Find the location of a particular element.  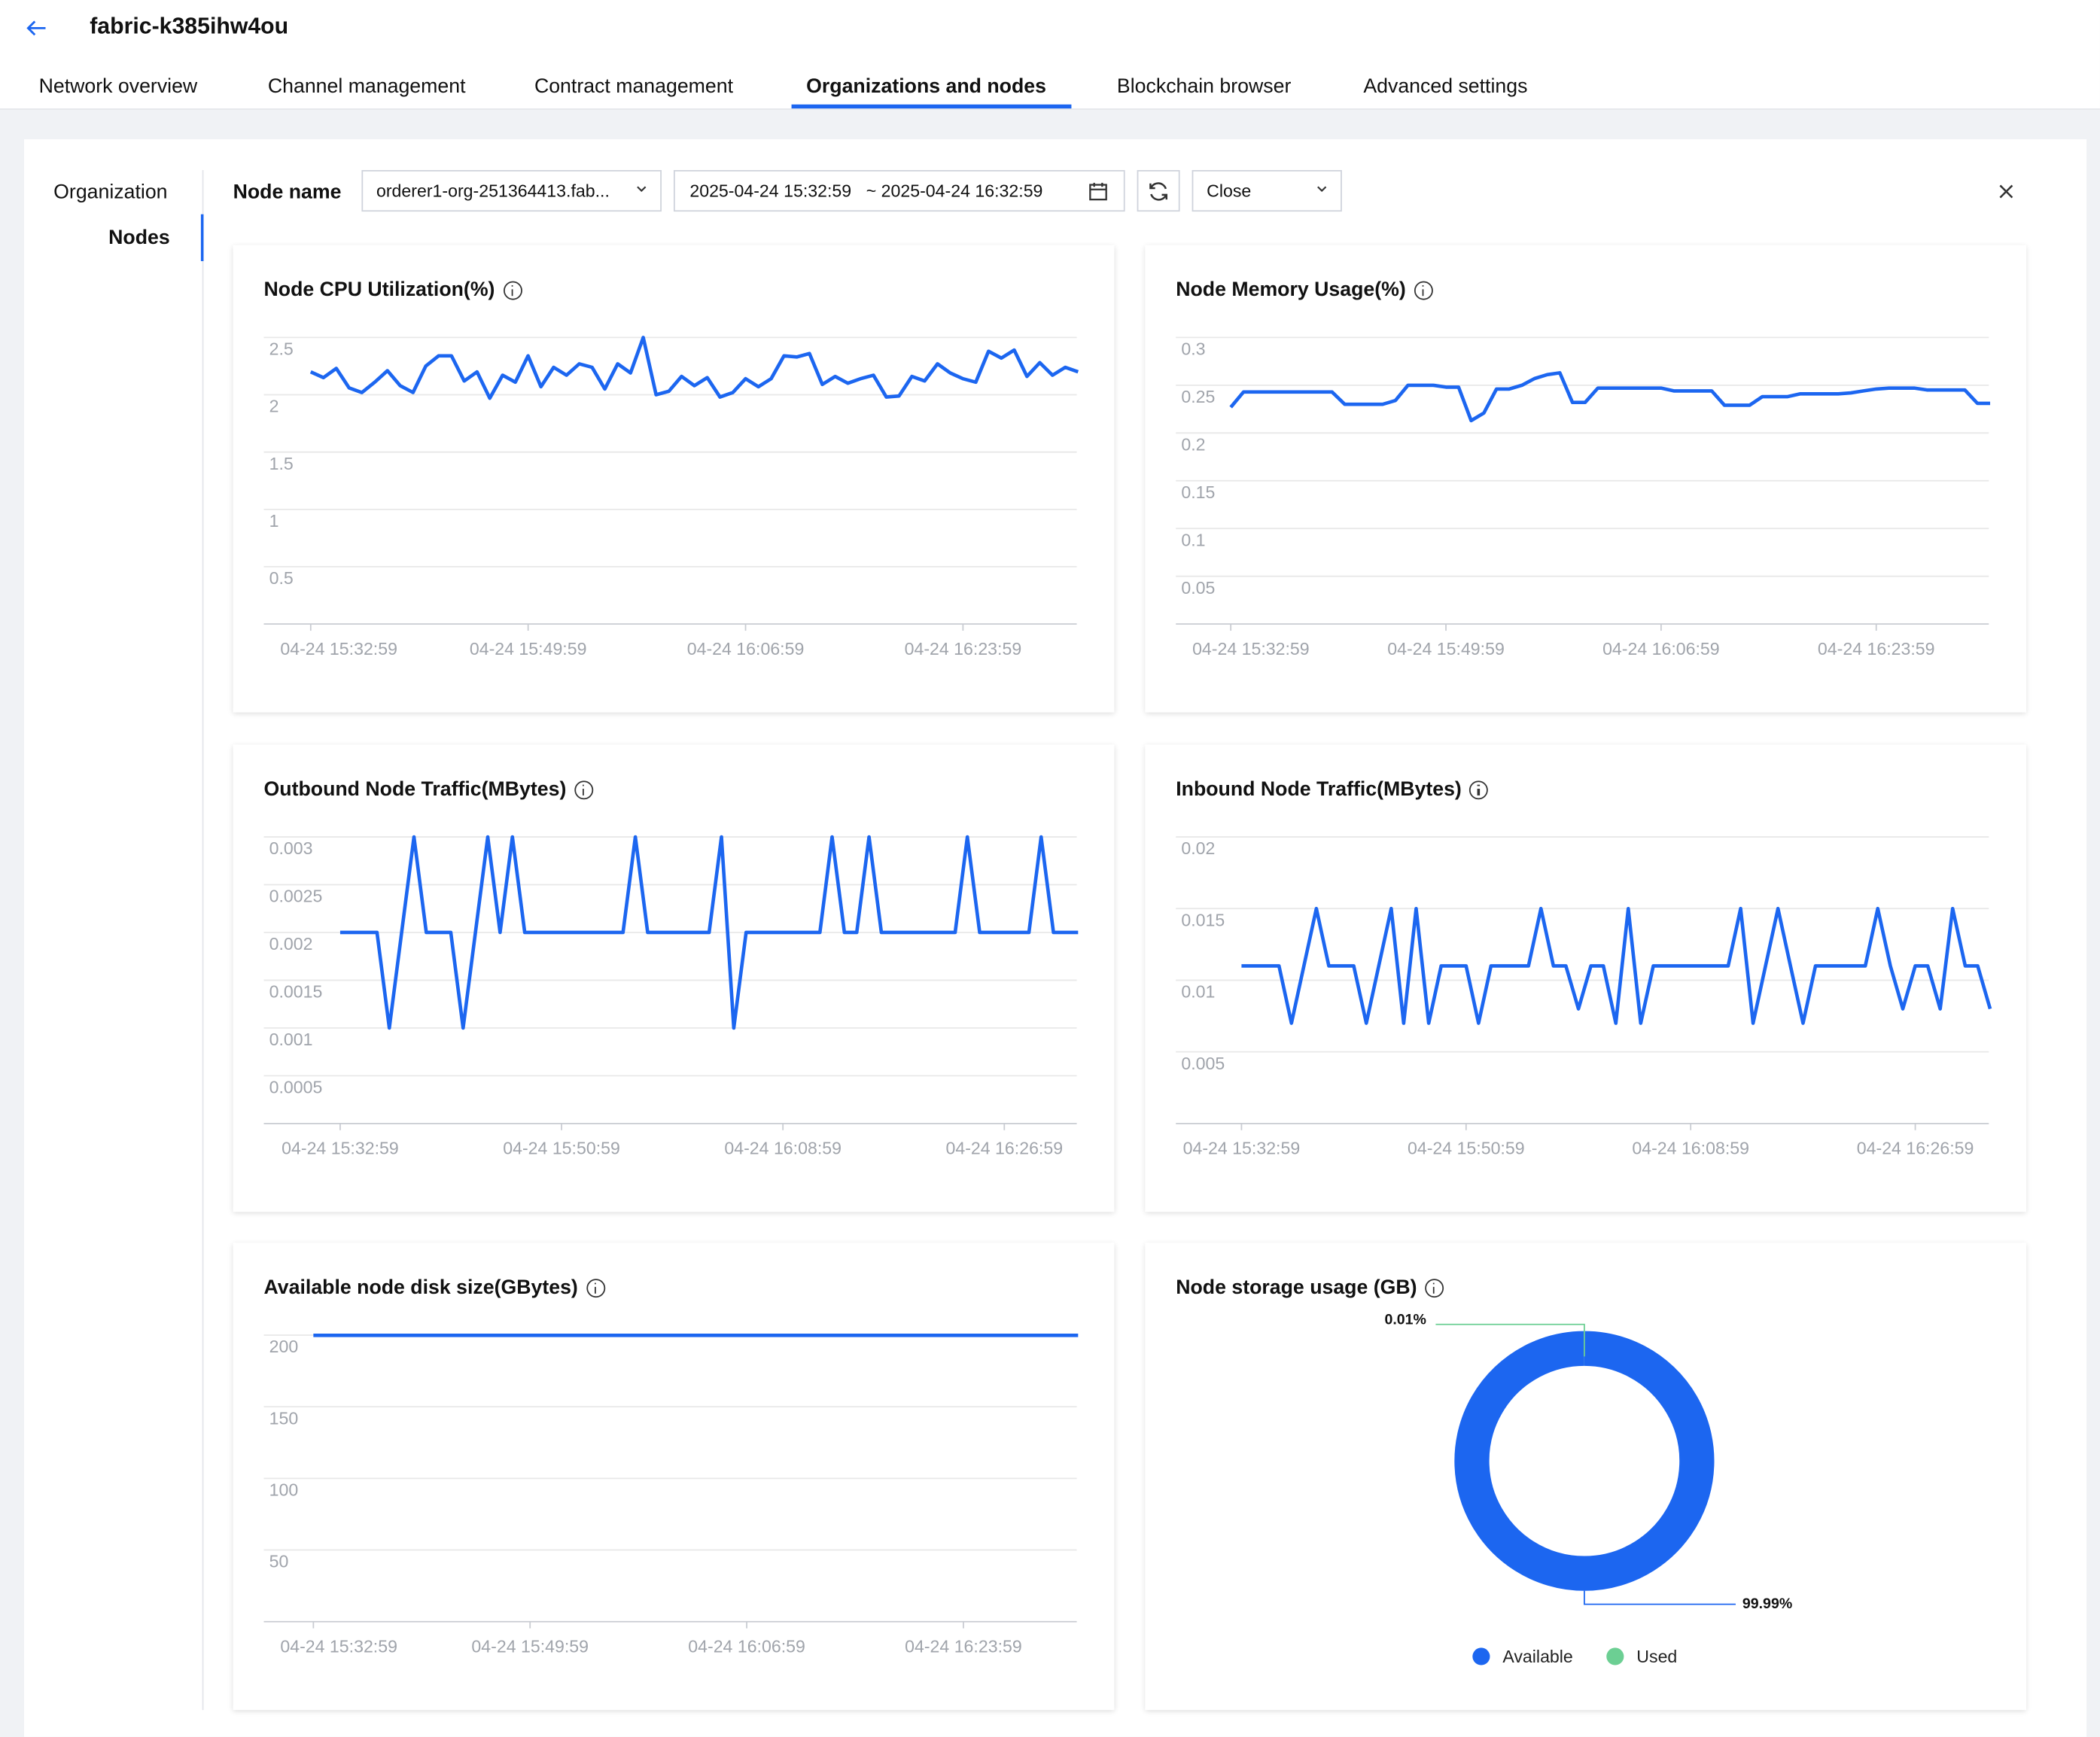

tab-contract-management: Contract management is located at coordinates (634, 86).